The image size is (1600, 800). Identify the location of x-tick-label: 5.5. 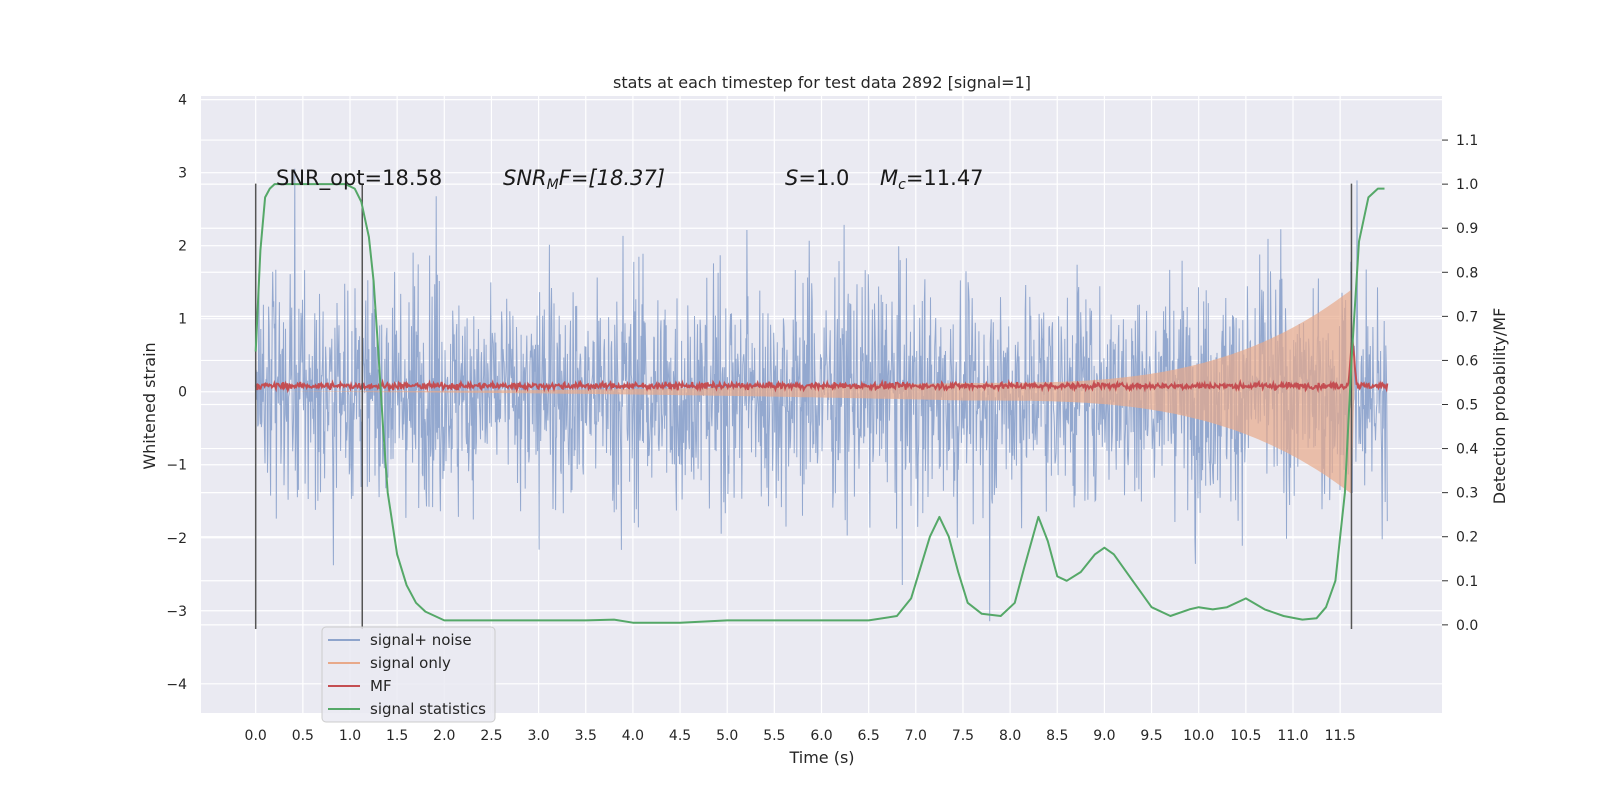
(774, 736).